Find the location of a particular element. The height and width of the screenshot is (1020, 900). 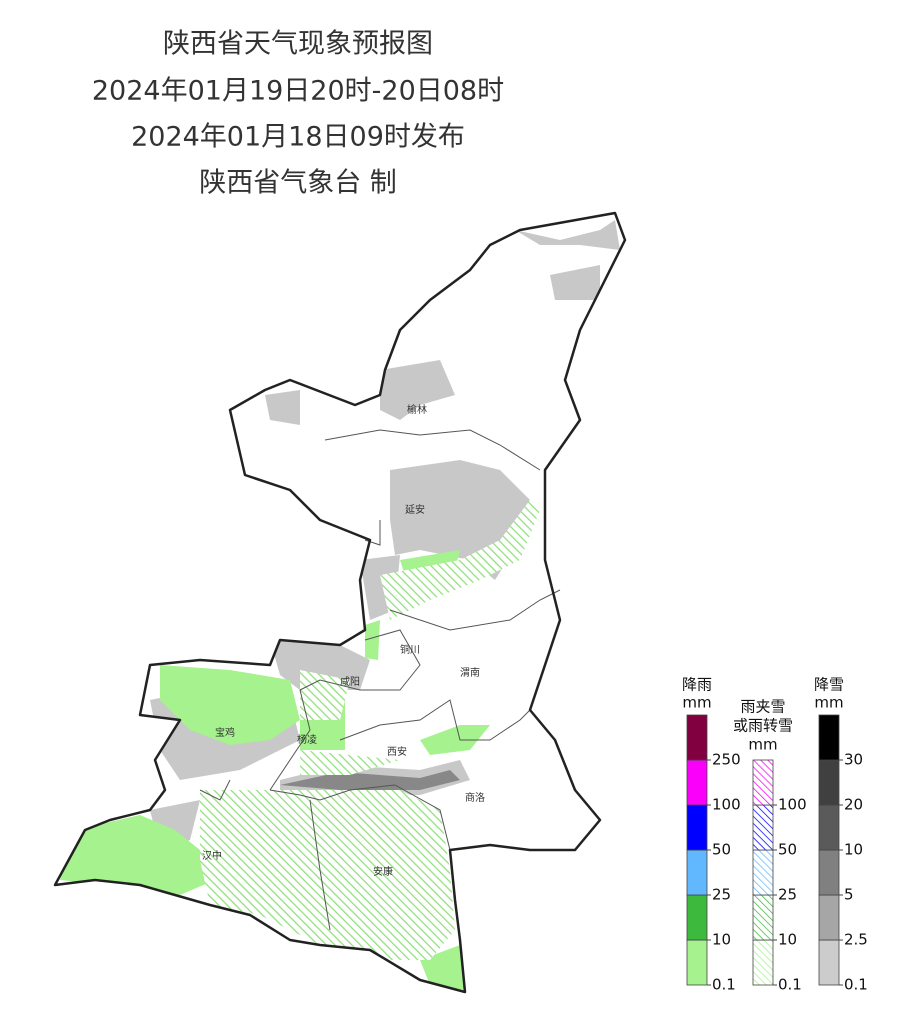

legend-title: 降雪 is located at coordinates (829, 685).